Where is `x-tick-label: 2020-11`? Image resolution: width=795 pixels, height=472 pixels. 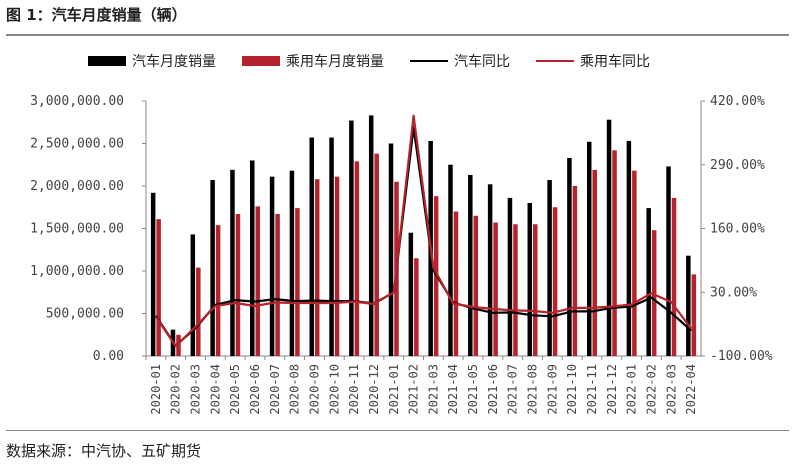
x-tick-label: 2020-11 is located at coordinates (354, 389).